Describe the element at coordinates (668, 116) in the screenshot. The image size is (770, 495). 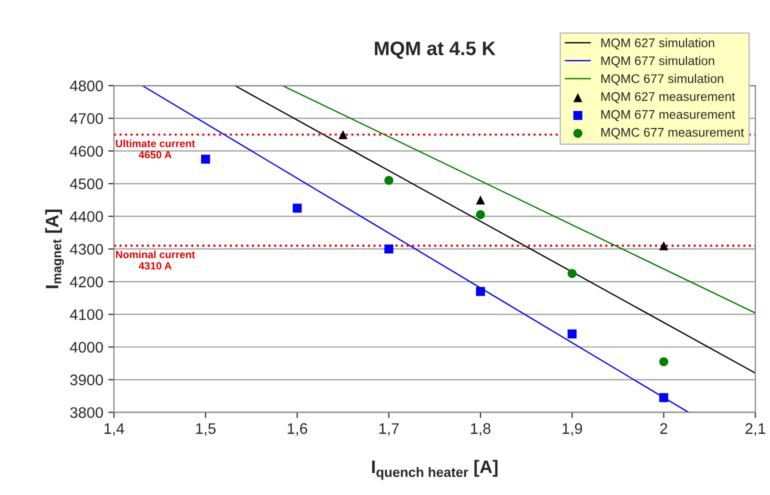
I see `legend-label: MQM 677 measurement` at that location.